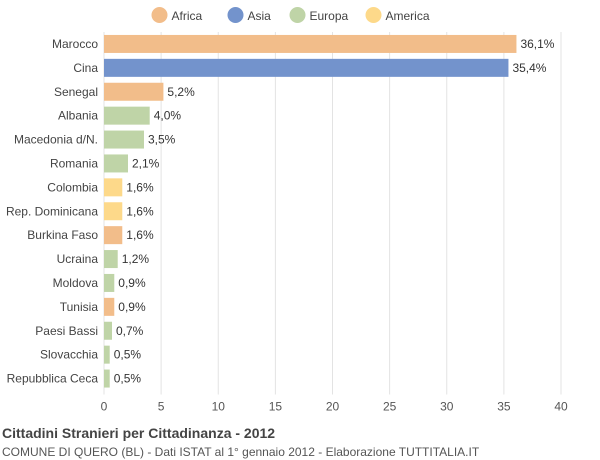 This screenshot has height=460, width=600. What do you see at coordinates (74, 163) in the screenshot?
I see `category-label: Romania` at bounding box center [74, 163].